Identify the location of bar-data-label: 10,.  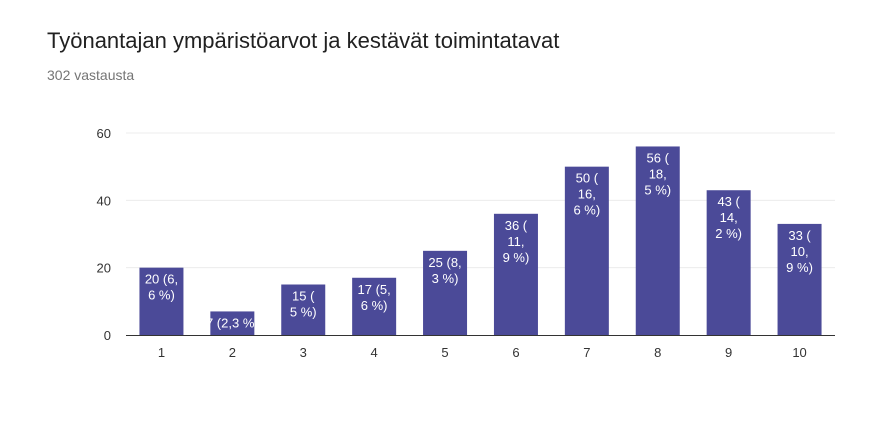
(800, 251).